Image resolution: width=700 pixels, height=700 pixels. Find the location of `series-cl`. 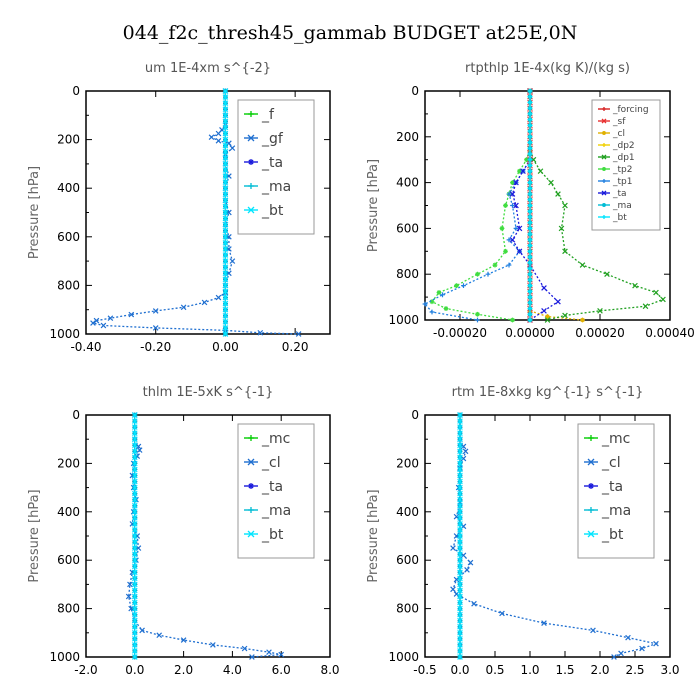

series-cl is located at coordinates (556, 205).